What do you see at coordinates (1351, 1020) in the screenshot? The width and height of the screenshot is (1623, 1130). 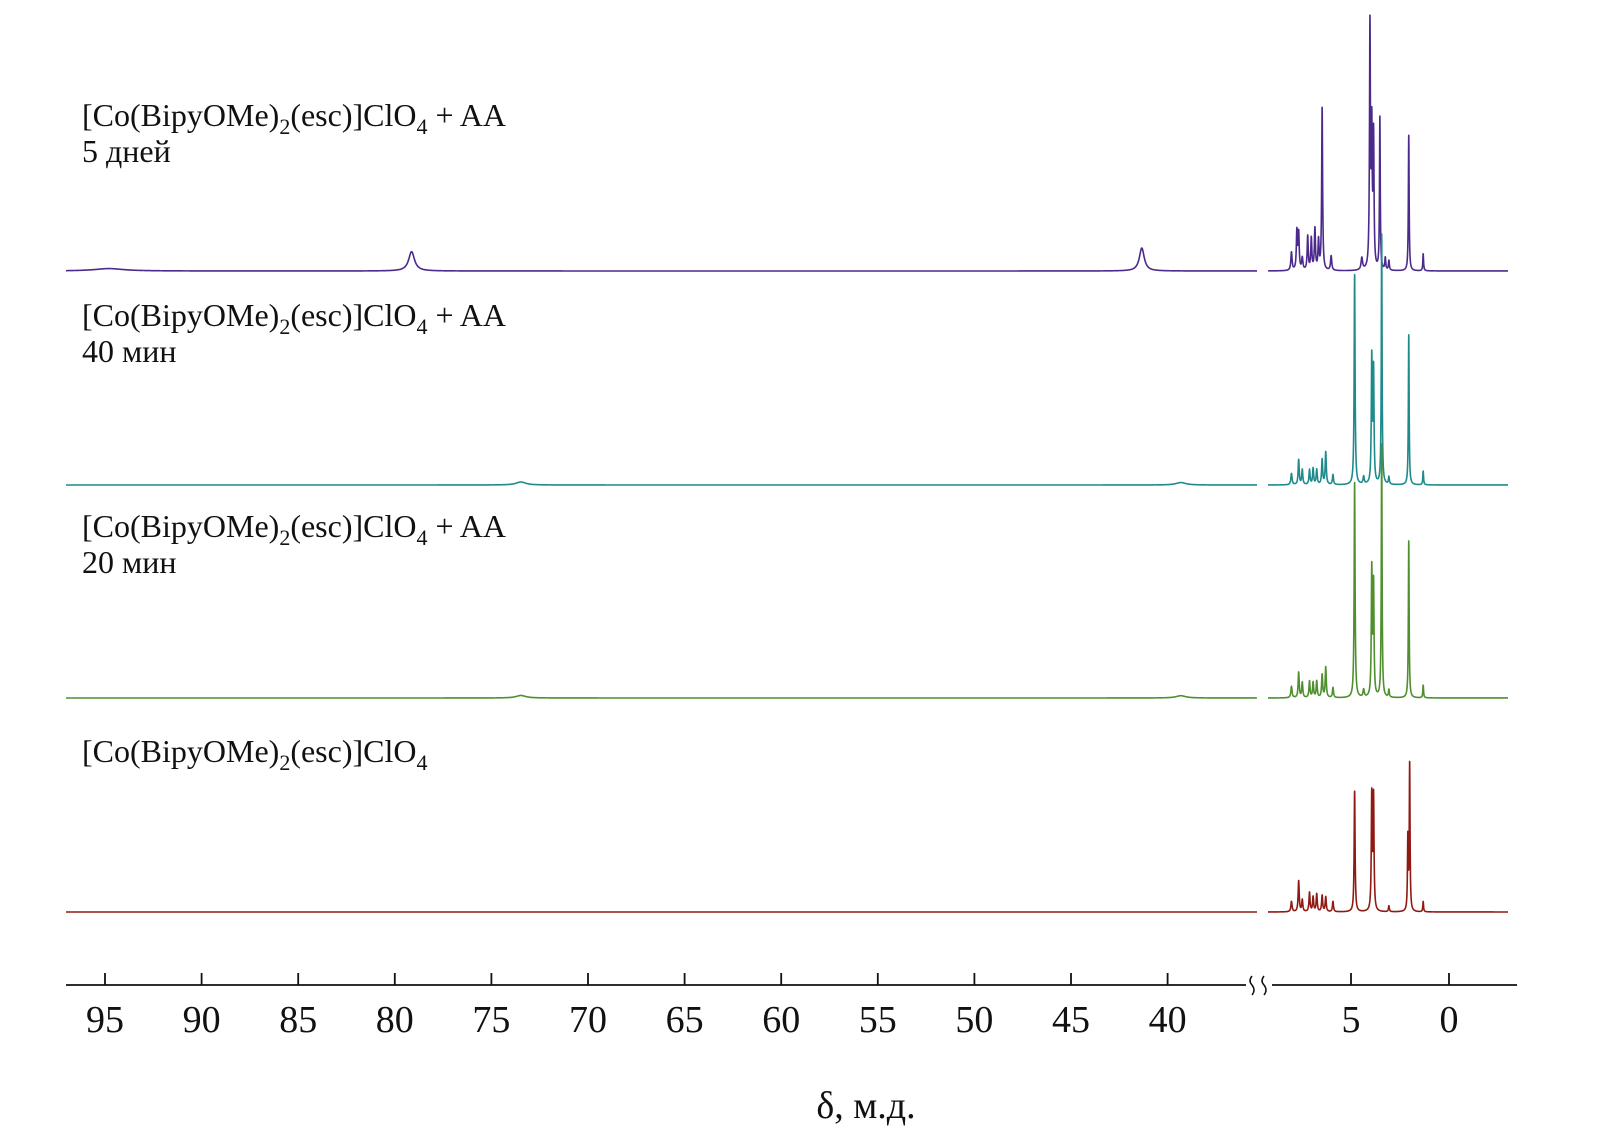 I see `x-tick-label-5: 5` at bounding box center [1351, 1020].